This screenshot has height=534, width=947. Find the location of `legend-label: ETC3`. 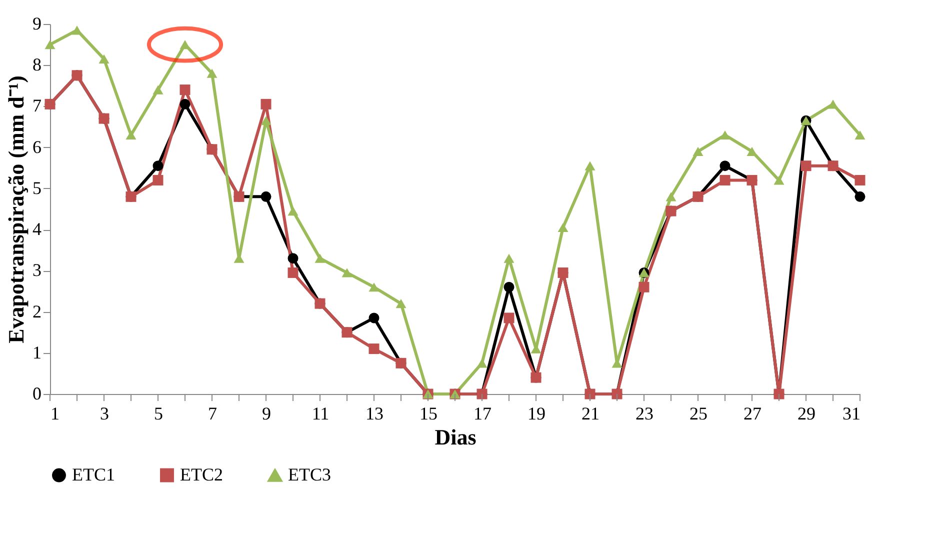

legend-label: ETC3 is located at coordinates (309, 474).